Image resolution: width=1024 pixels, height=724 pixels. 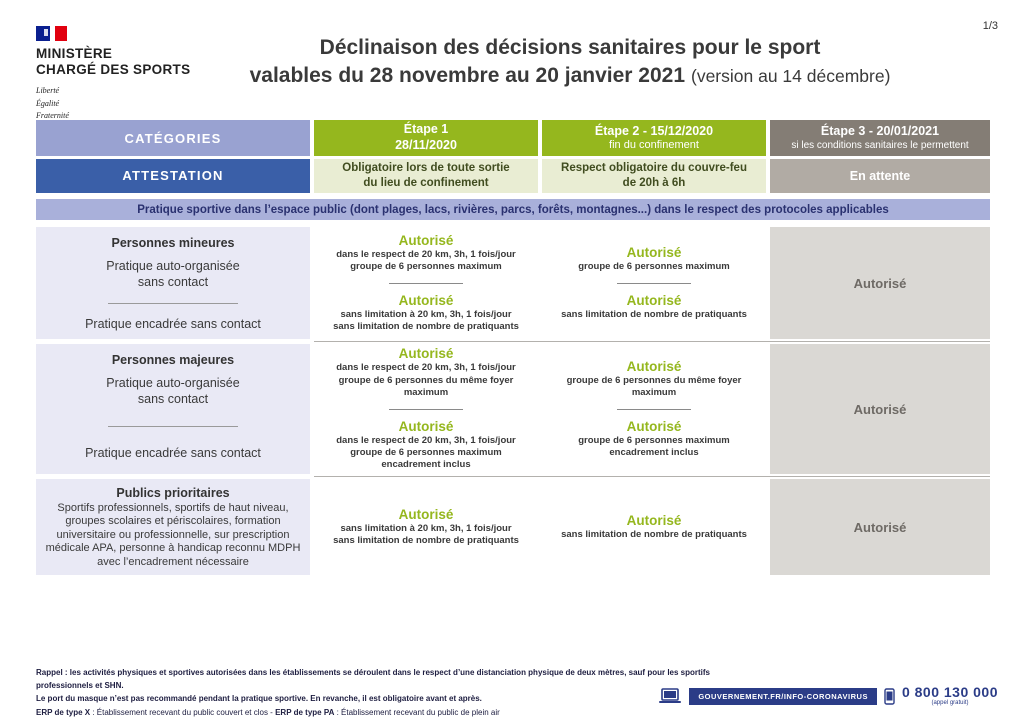 I want to click on ministry-name-line2: CHARGÉ DES SPORTS, so click(x=113, y=69).